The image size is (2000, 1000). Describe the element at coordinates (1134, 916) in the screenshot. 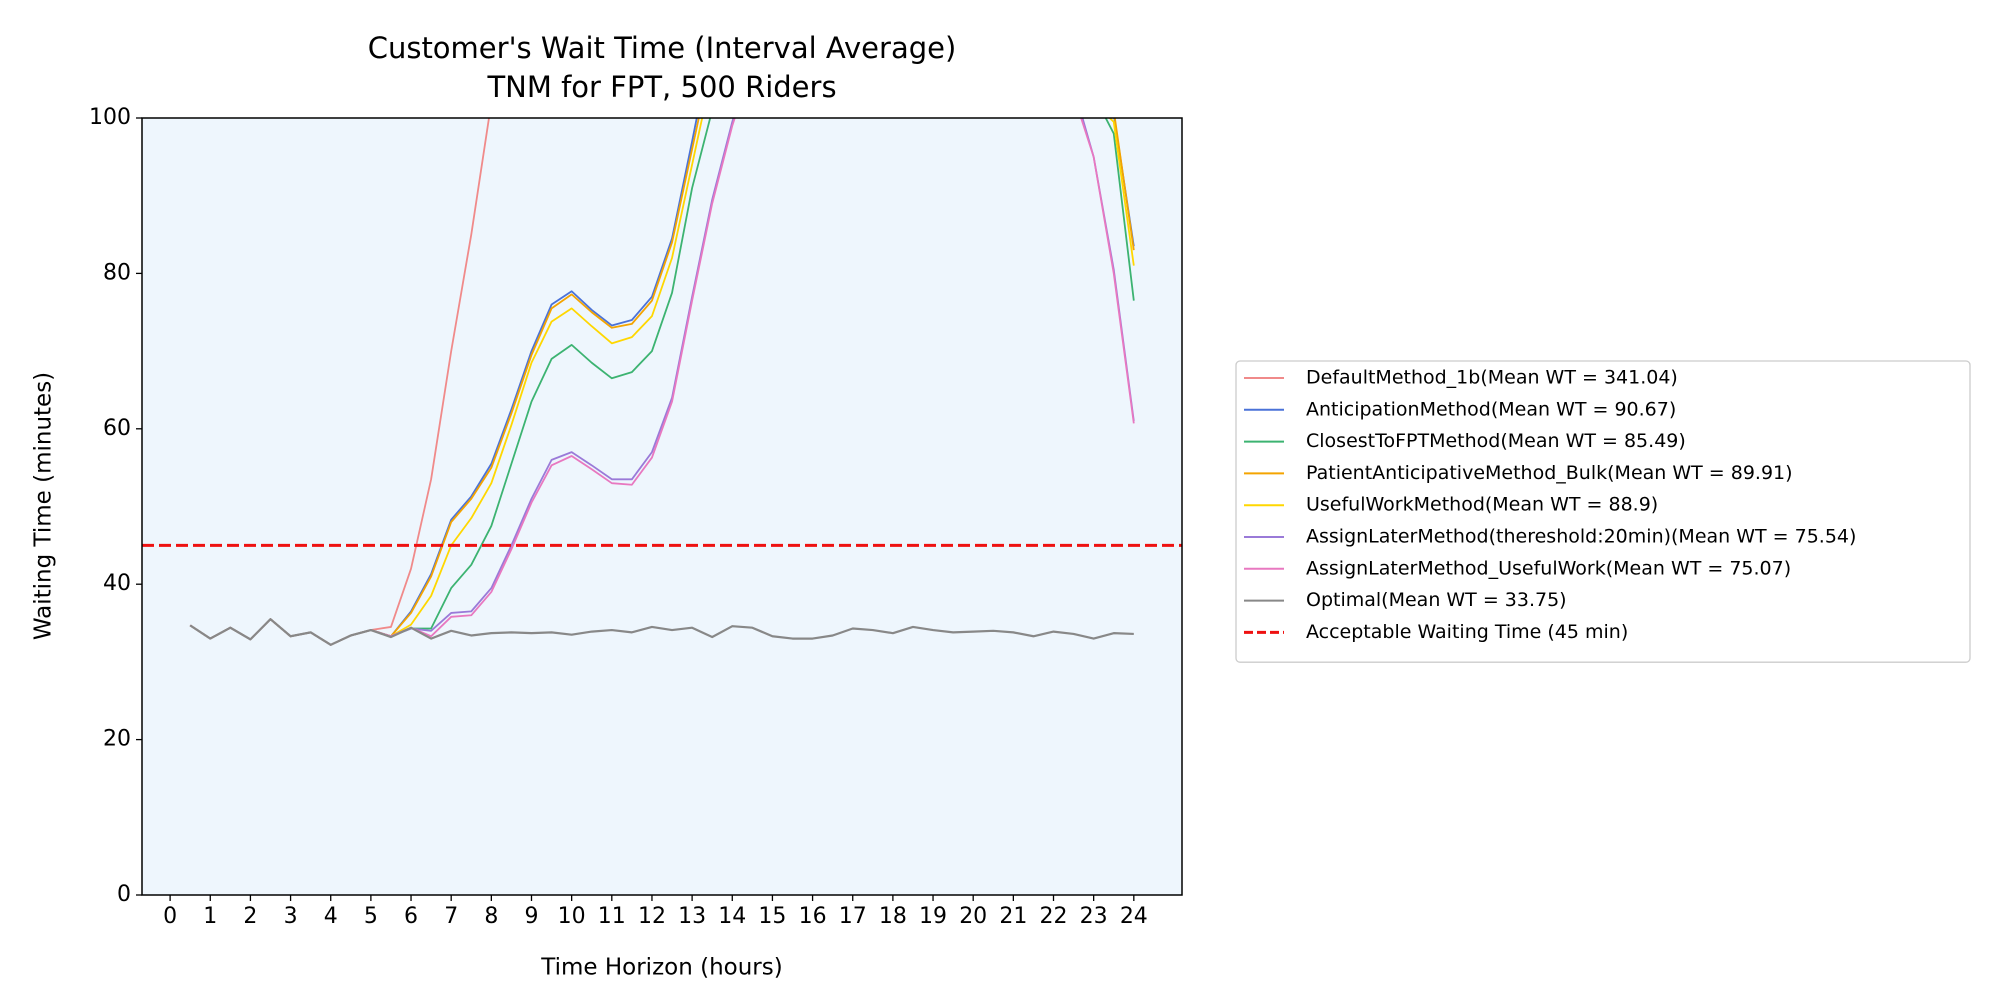

I see `x-tick-label: 24` at that location.